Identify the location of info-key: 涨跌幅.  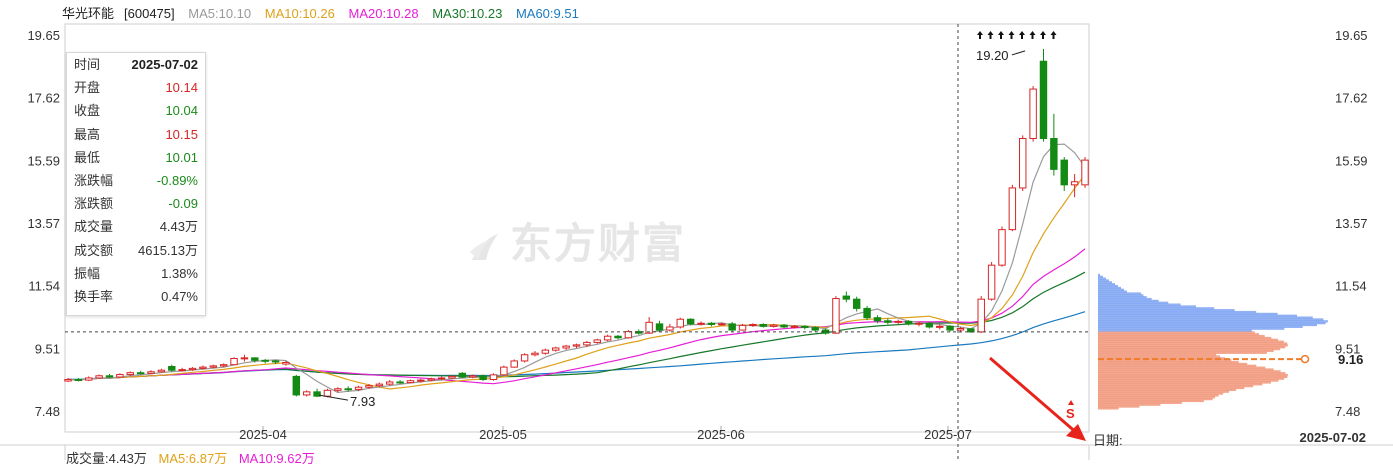
(94, 180).